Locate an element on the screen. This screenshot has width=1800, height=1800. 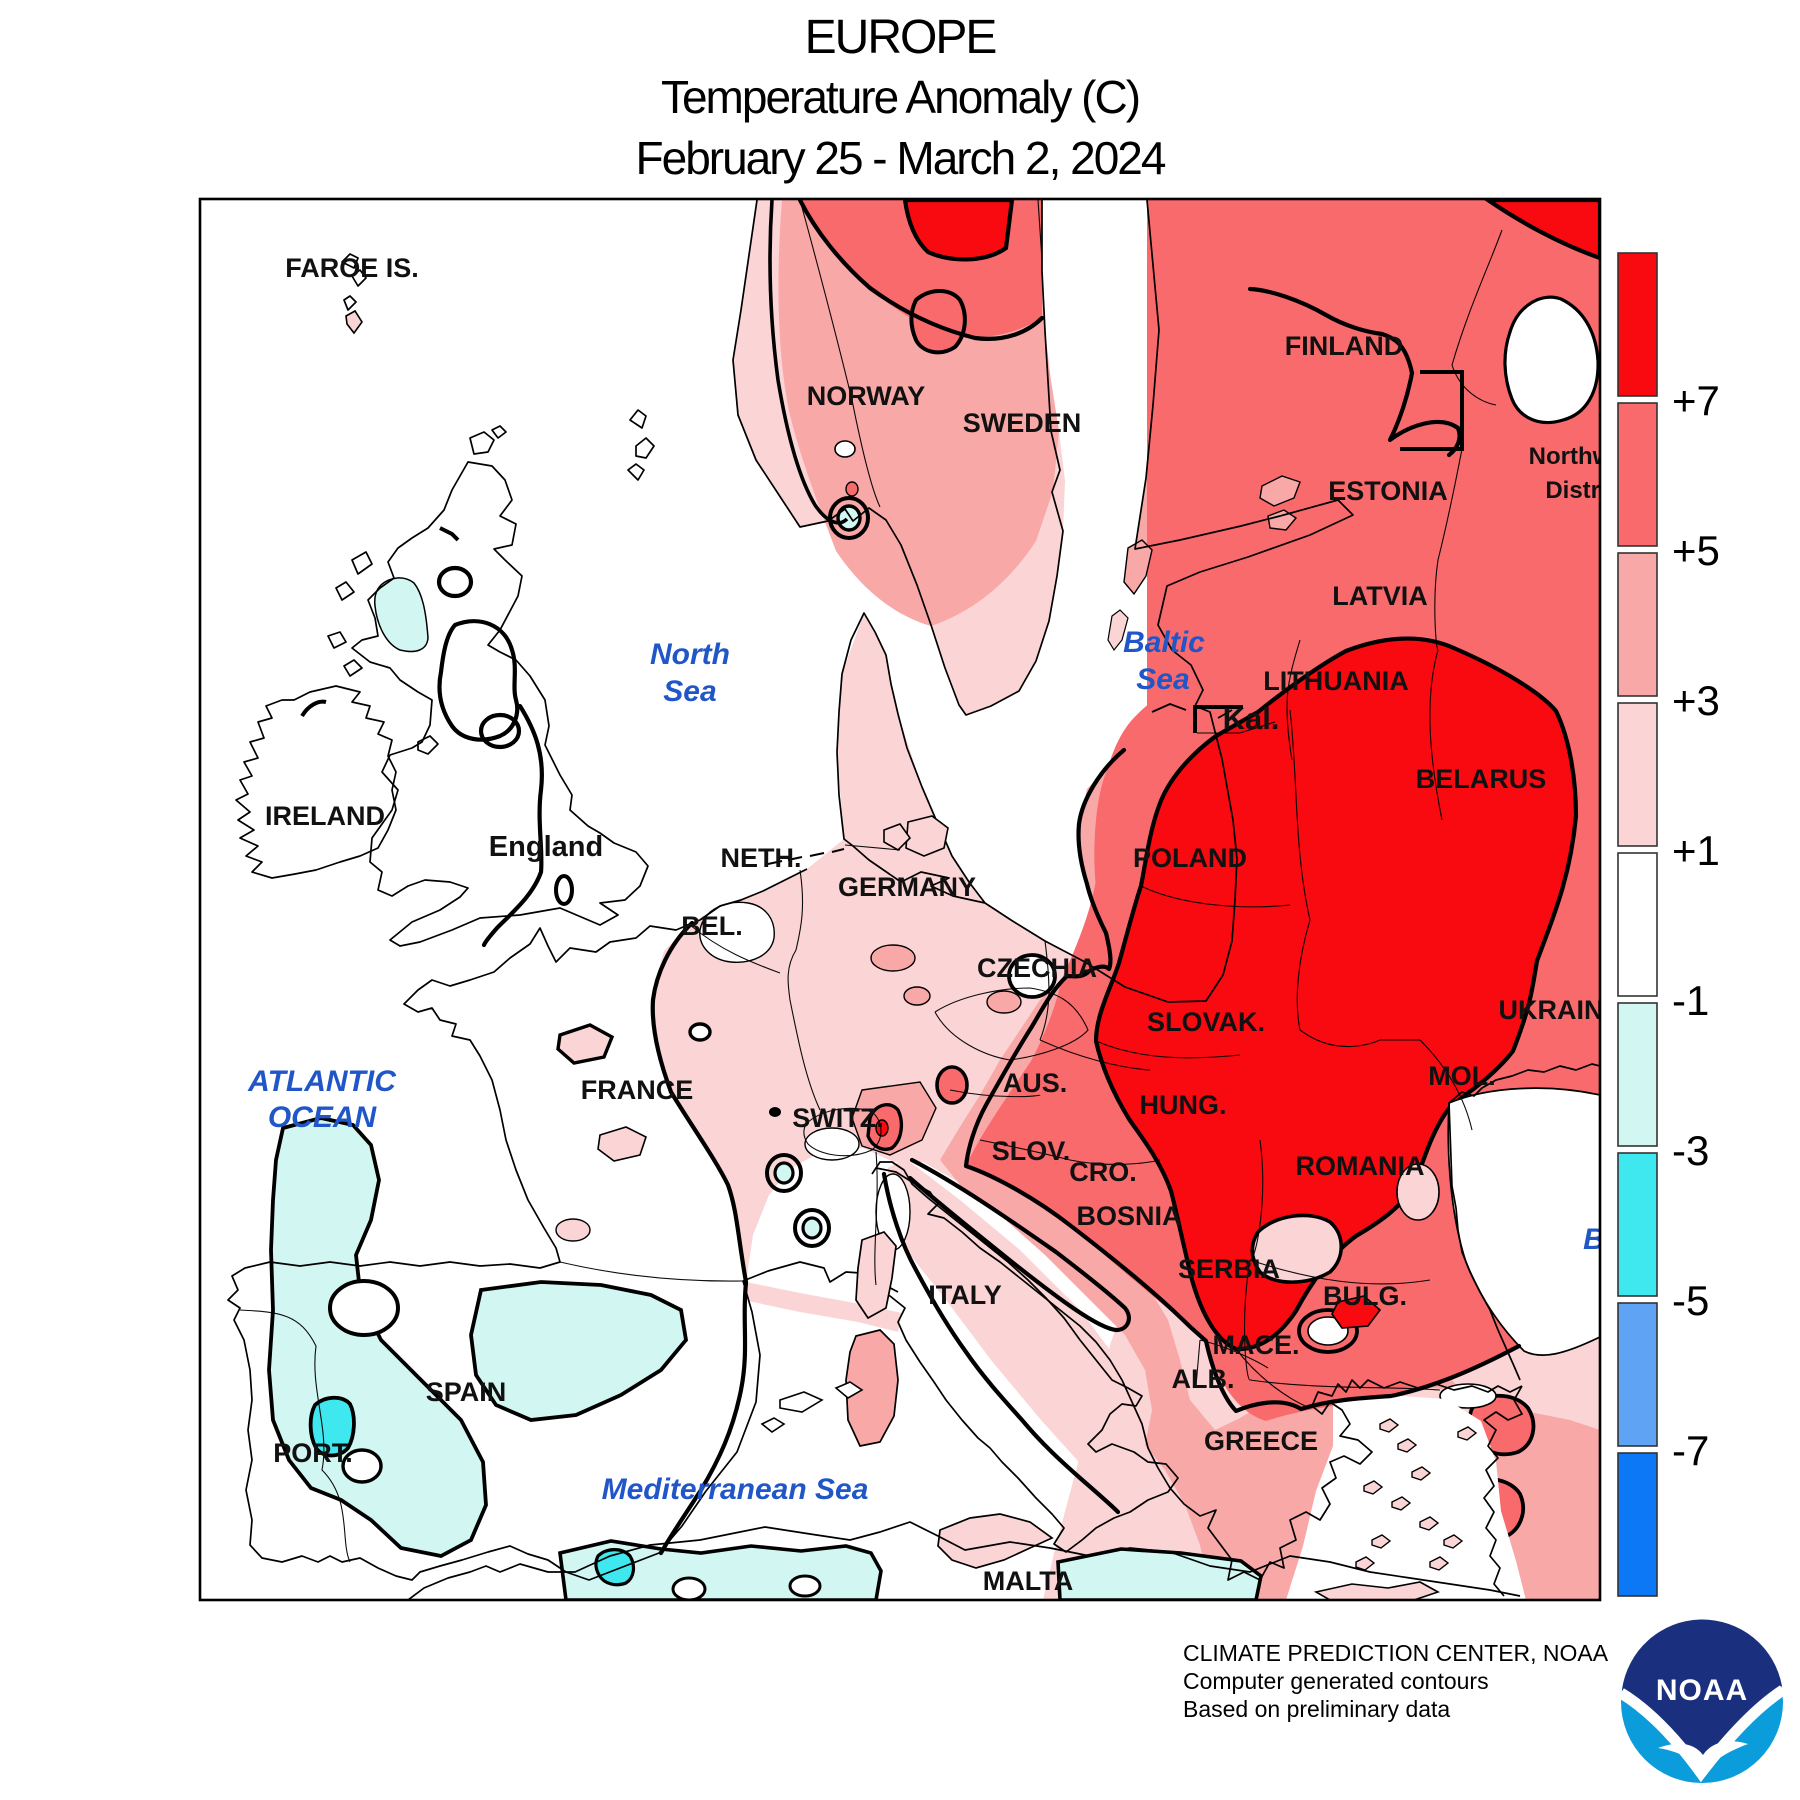
svg-text: Distri is located at coordinates (1575, 490).